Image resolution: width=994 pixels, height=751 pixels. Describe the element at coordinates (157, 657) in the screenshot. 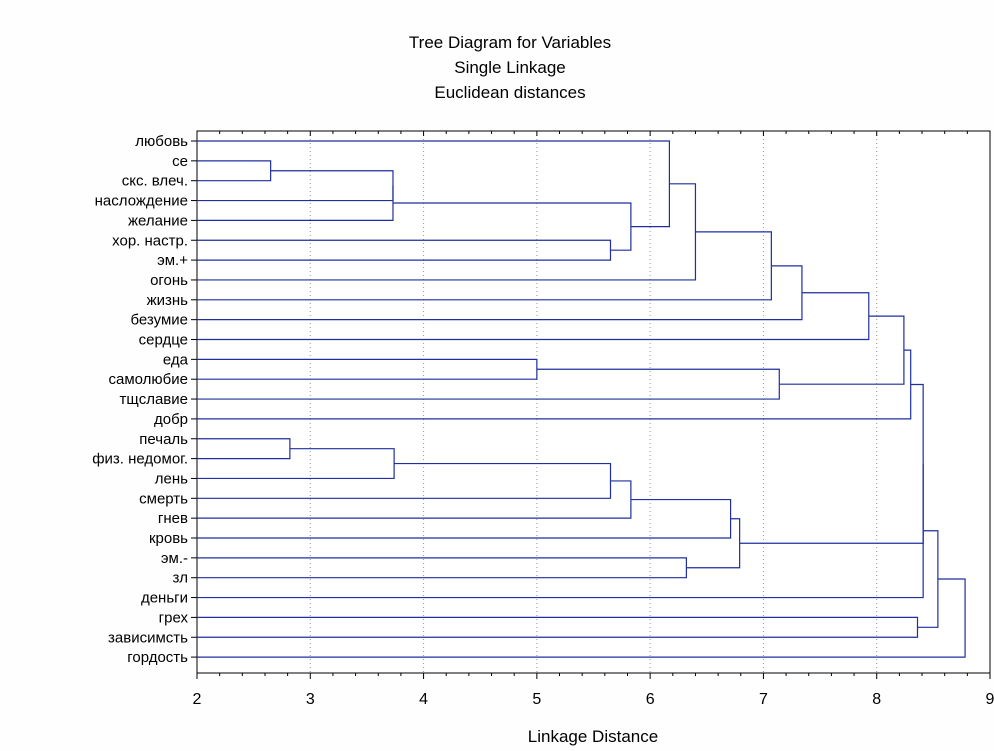

I see `leaf-label: гордость` at that location.